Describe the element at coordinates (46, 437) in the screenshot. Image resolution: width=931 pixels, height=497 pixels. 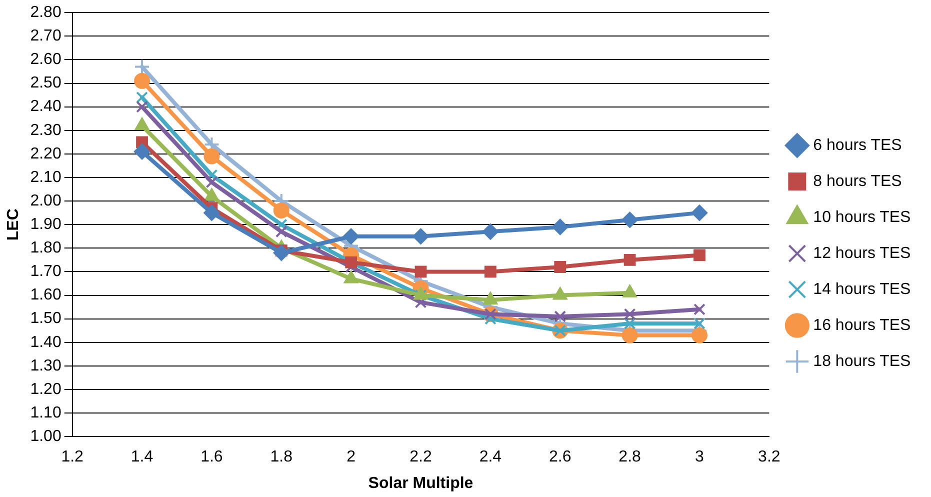
I see `y-tick-label: 1.00` at that location.